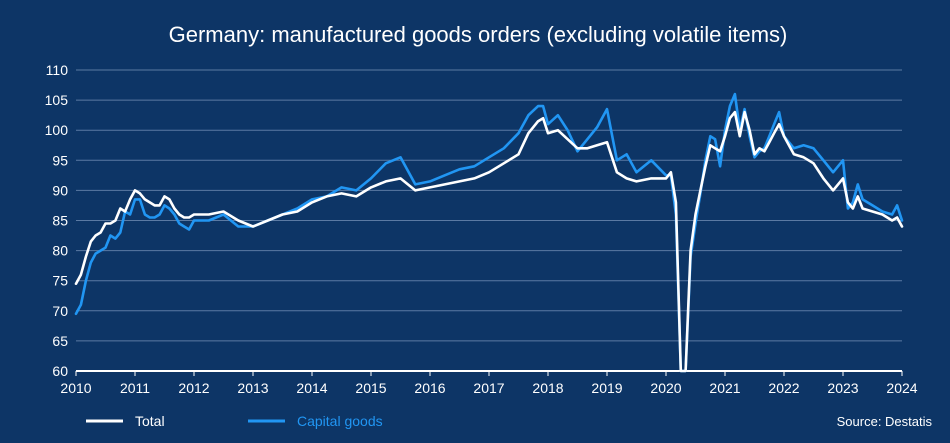  I want to click on y-tick-label: 90, so click(60, 190).